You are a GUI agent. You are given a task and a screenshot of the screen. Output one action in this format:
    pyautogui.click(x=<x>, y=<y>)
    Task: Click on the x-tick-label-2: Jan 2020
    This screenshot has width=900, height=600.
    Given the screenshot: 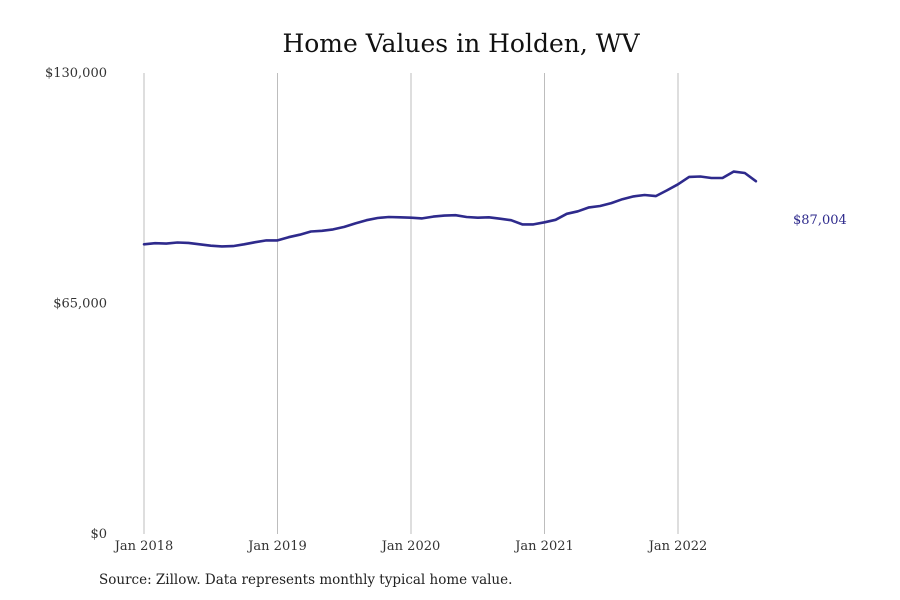 What is the action you would take?
    pyautogui.click(x=410, y=546)
    